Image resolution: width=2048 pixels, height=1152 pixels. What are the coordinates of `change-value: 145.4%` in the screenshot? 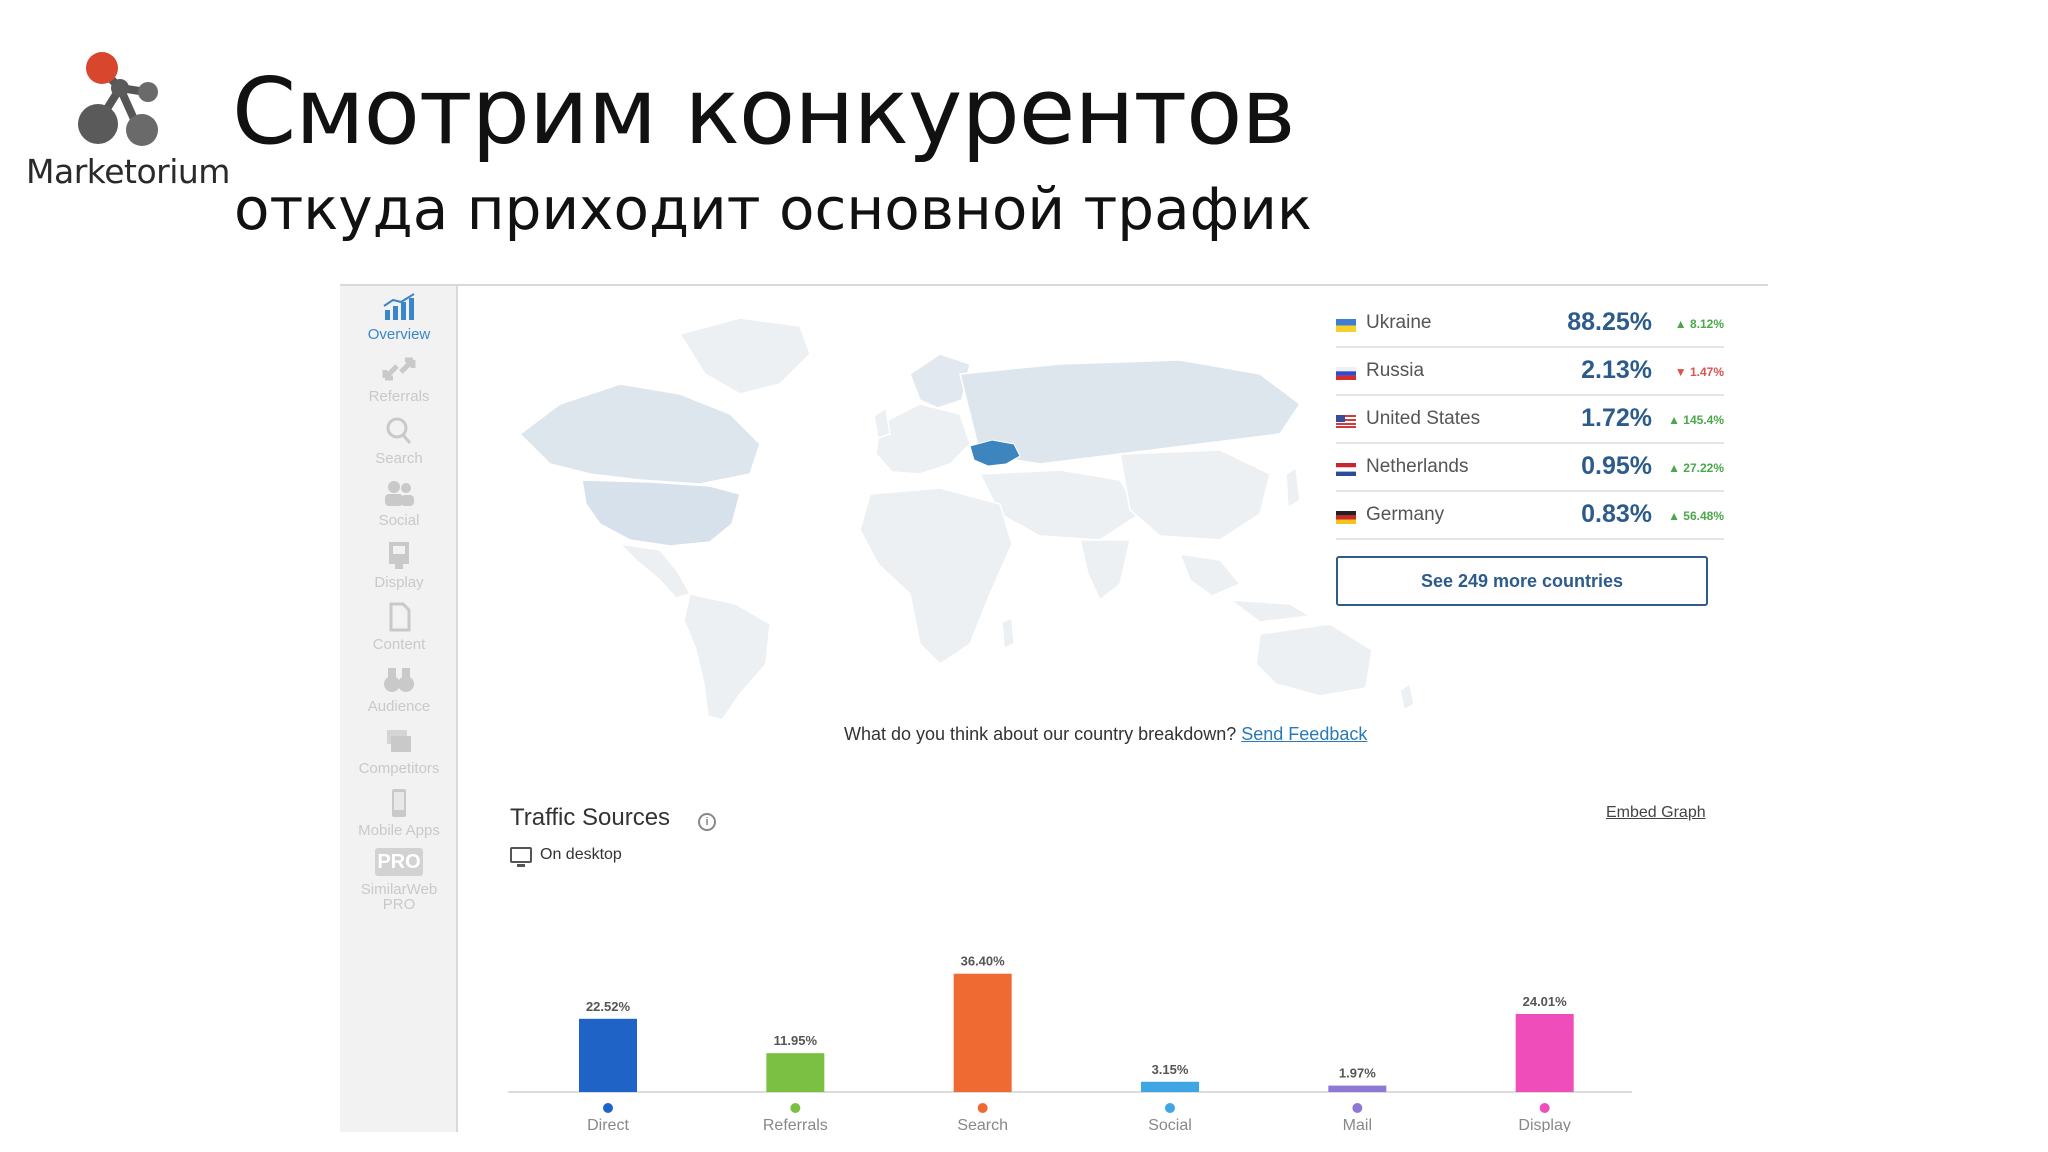 It's located at (1703, 420).